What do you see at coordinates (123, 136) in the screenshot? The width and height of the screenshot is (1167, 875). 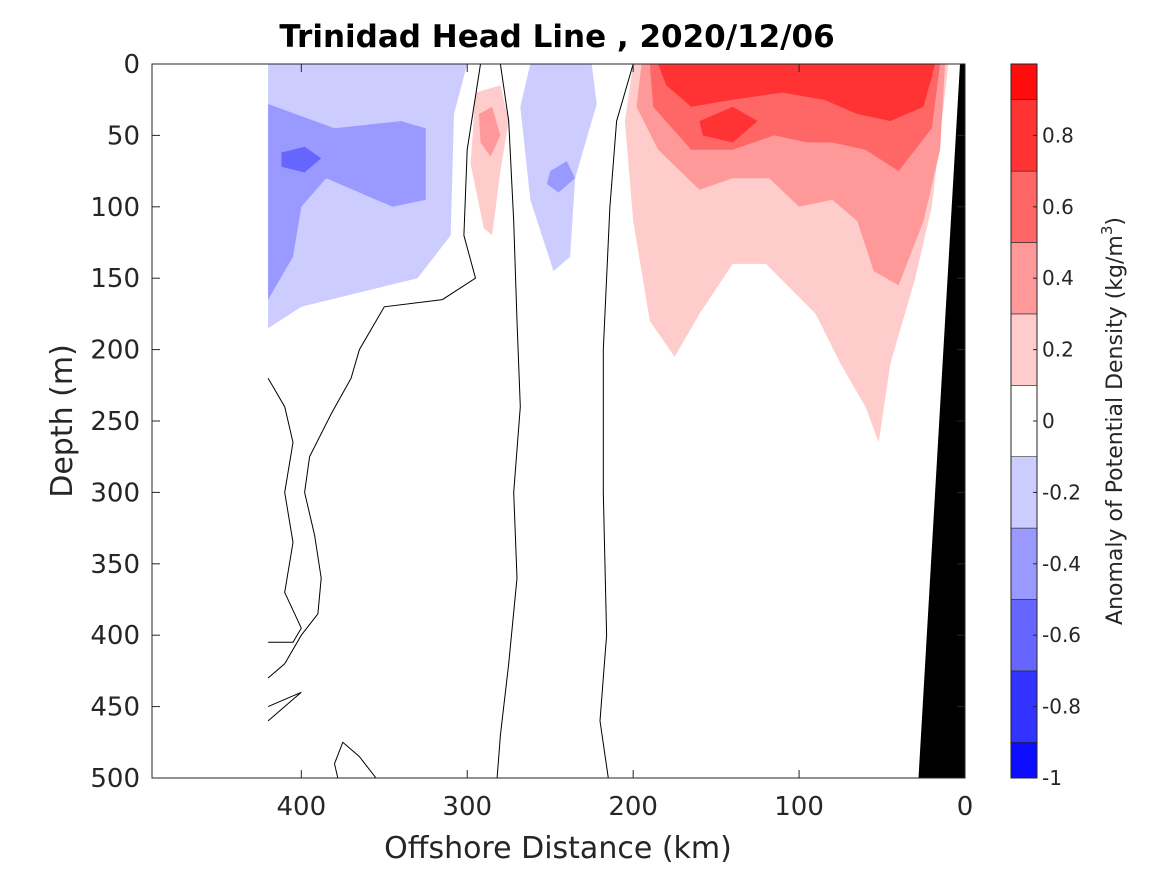 I see `y-tick-label: 50` at bounding box center [123, 136].